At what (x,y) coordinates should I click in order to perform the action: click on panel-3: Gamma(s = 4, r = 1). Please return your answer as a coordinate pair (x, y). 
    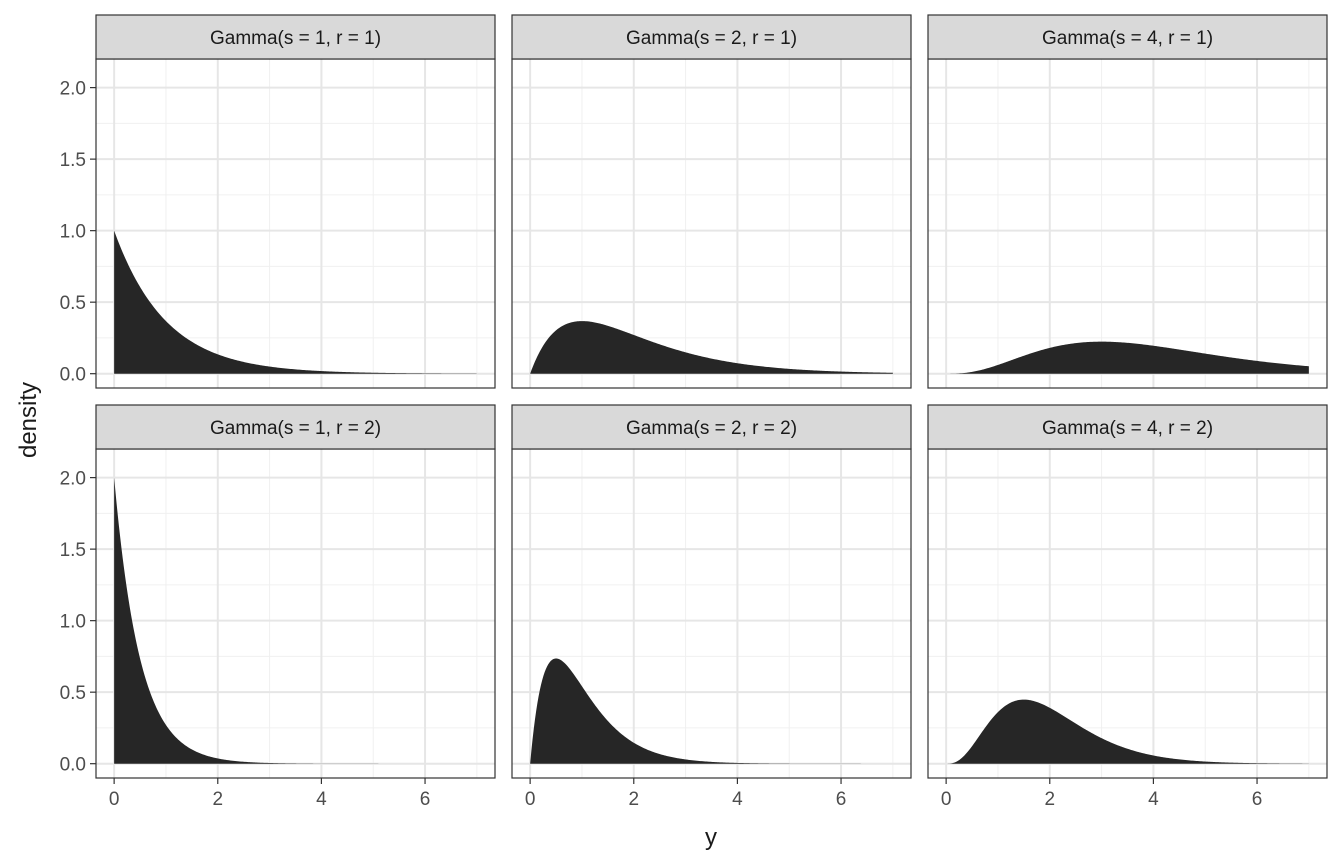
    Looking at the image, I should click on (1127, 201).